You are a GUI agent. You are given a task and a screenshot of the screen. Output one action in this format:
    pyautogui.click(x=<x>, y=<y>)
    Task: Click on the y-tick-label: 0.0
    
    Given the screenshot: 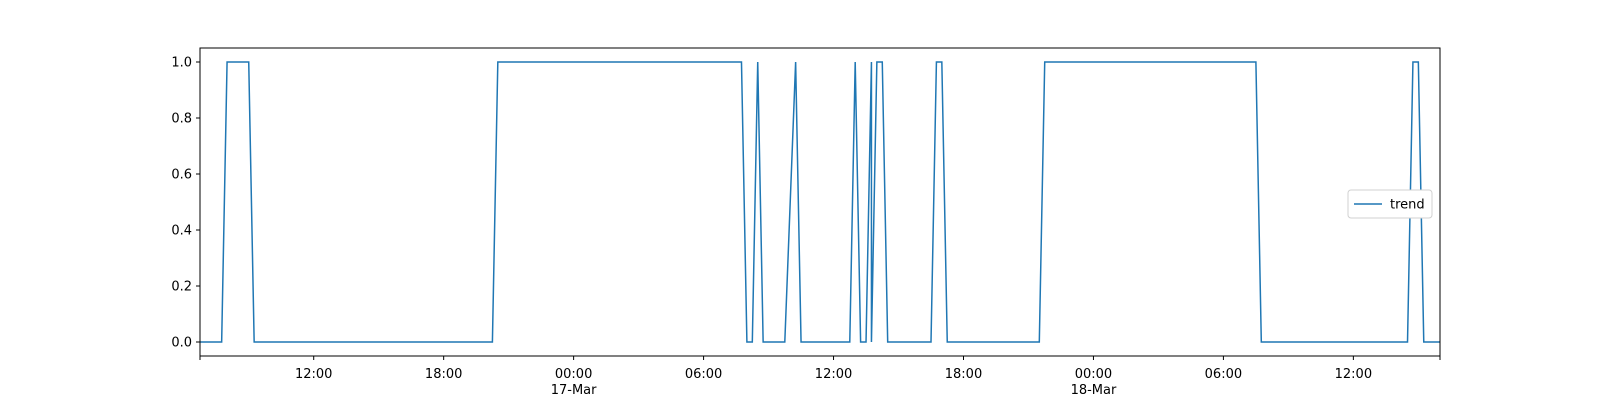 What is the action you would take?
    pyautogui.click(x=181, y=343)
    